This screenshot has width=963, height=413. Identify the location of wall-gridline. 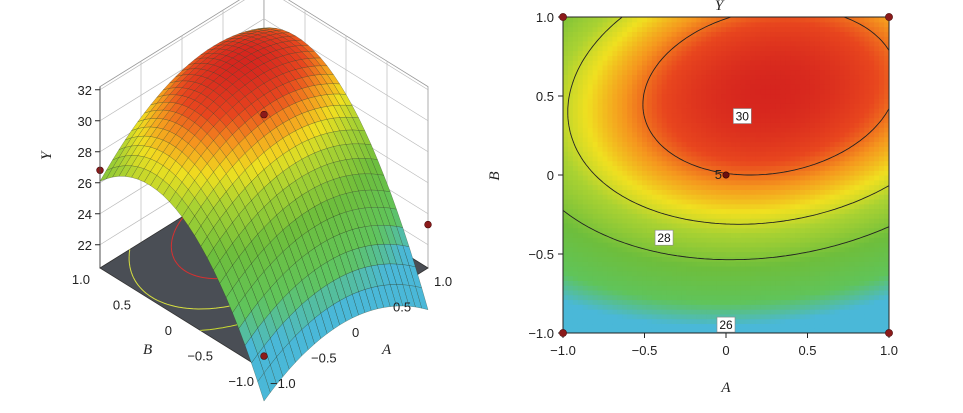
(264, 45).